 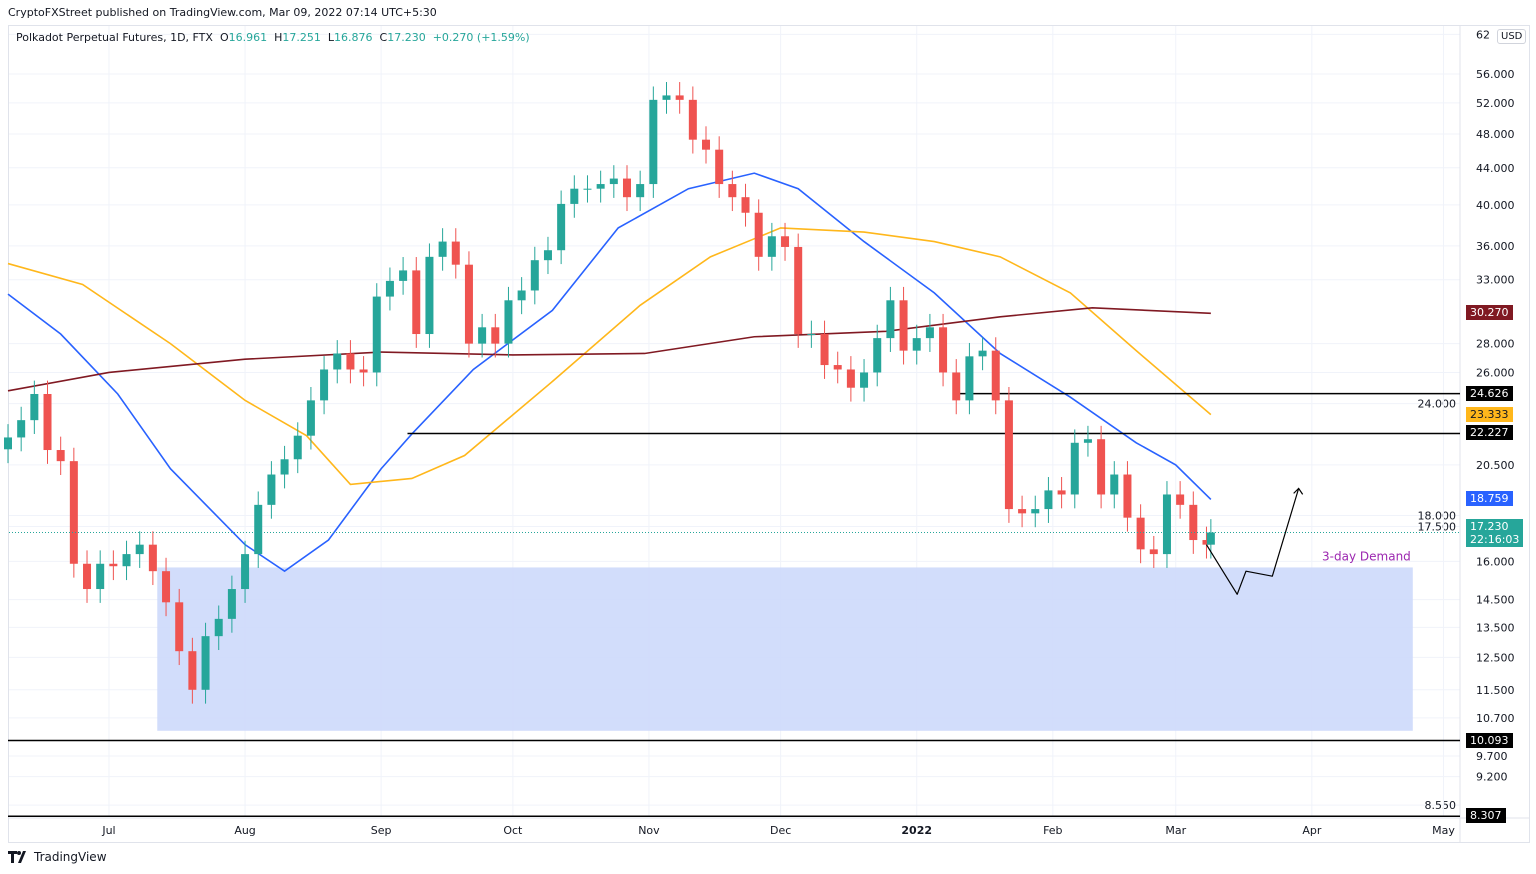 What do you see at coordinates (481, 37) in the screenshot?
I see `change-value: +0.270 (+1.59%)` at bounding box center [481, 37].